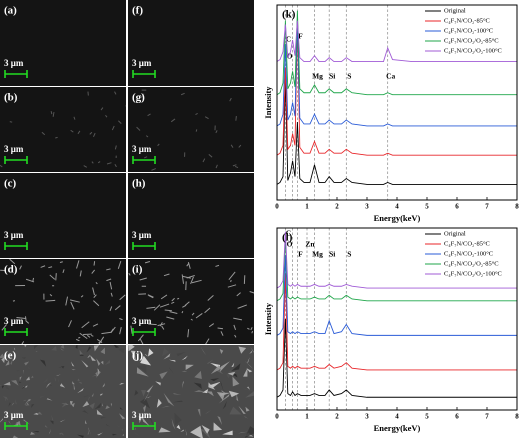  I want to click on x-tick-label: 5, so click(427, 417).